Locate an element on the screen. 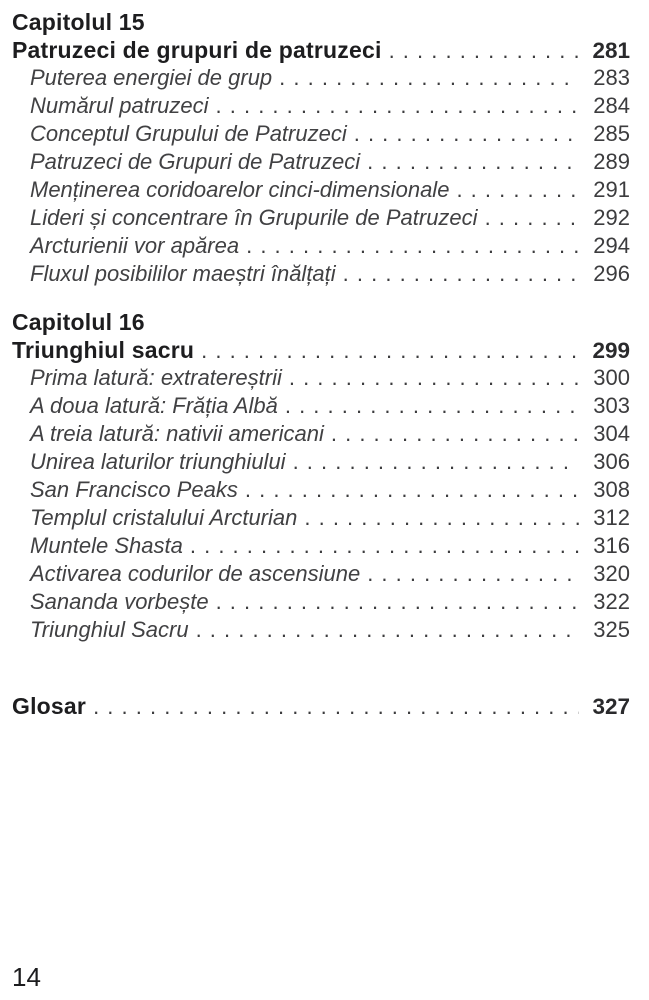 This screenshot has width=649, height=1000. toc-entry-row: Numărul patruzeci 284 is located at coordinates (321, 106).